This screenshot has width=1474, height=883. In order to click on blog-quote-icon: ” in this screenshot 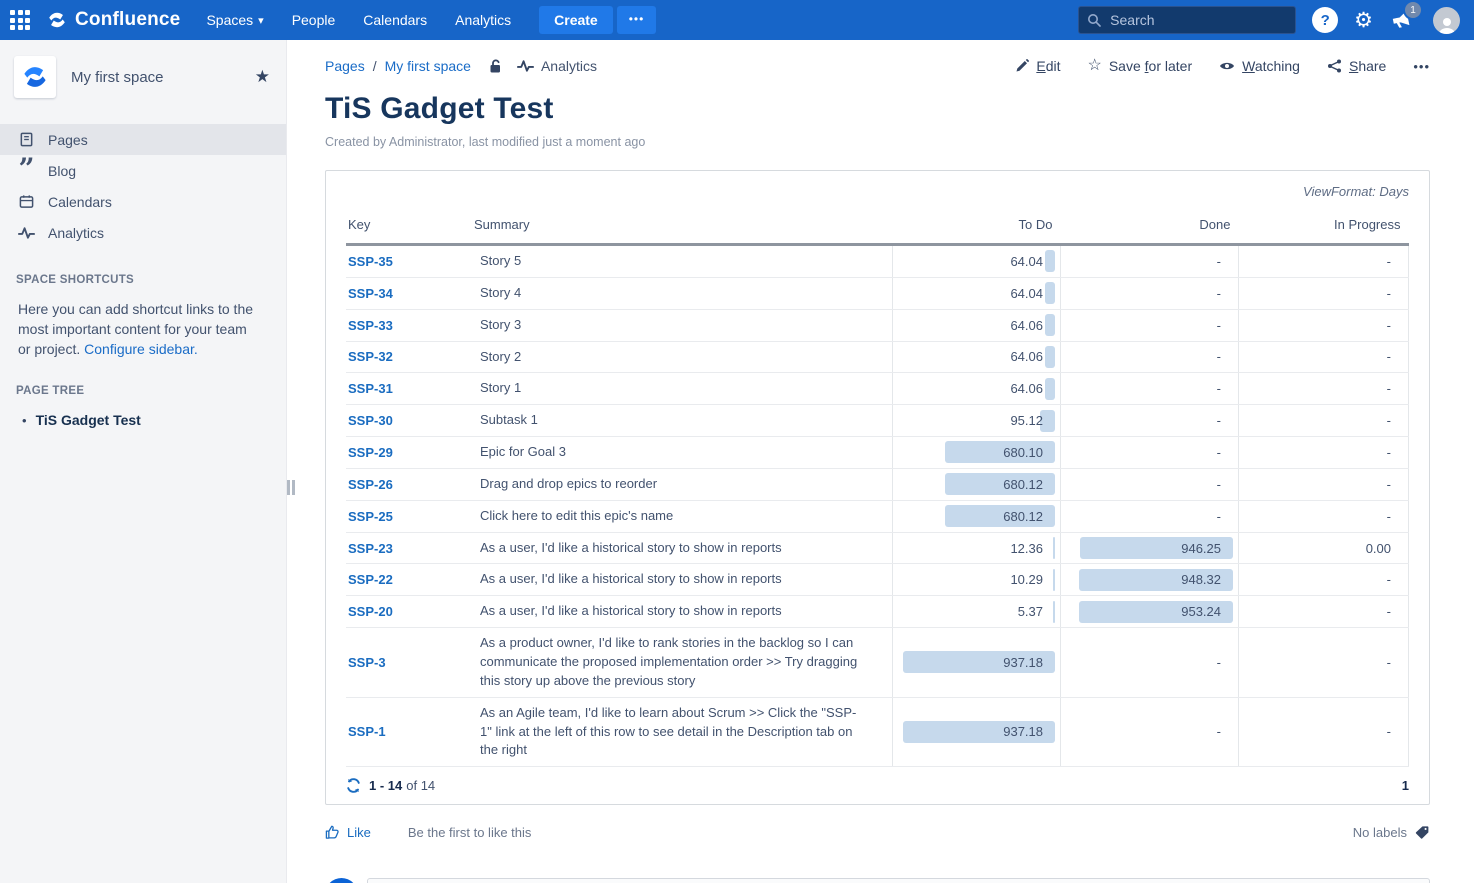, I will do `click(26, 168)`.